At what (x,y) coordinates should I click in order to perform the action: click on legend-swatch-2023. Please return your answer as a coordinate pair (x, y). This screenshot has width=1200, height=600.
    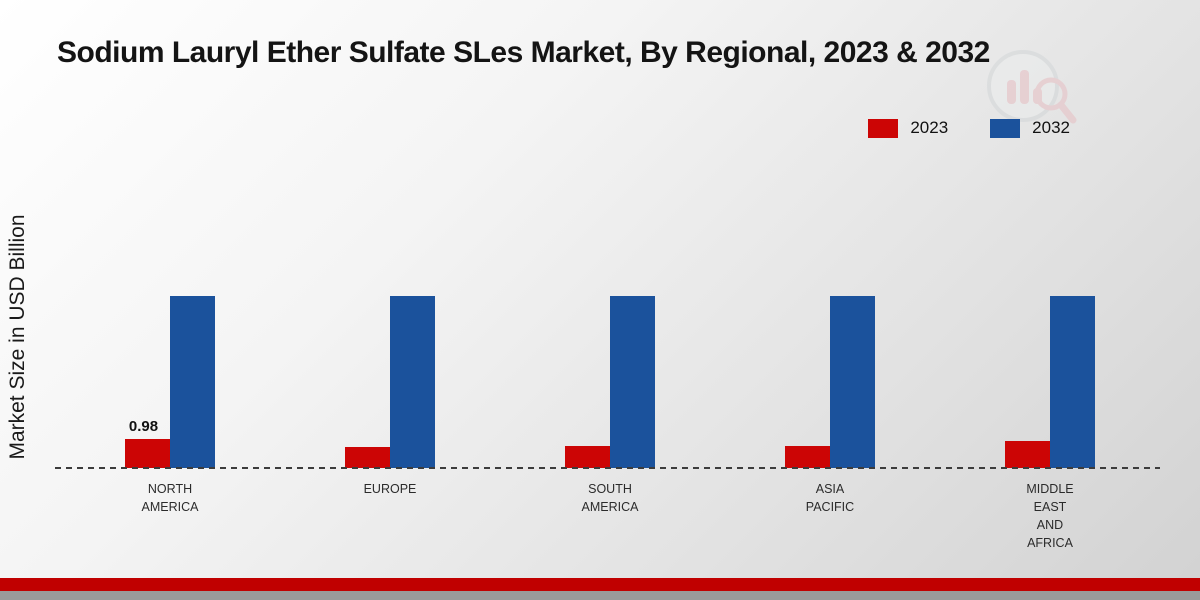
    Looking at the image, I should click on (883, 128).